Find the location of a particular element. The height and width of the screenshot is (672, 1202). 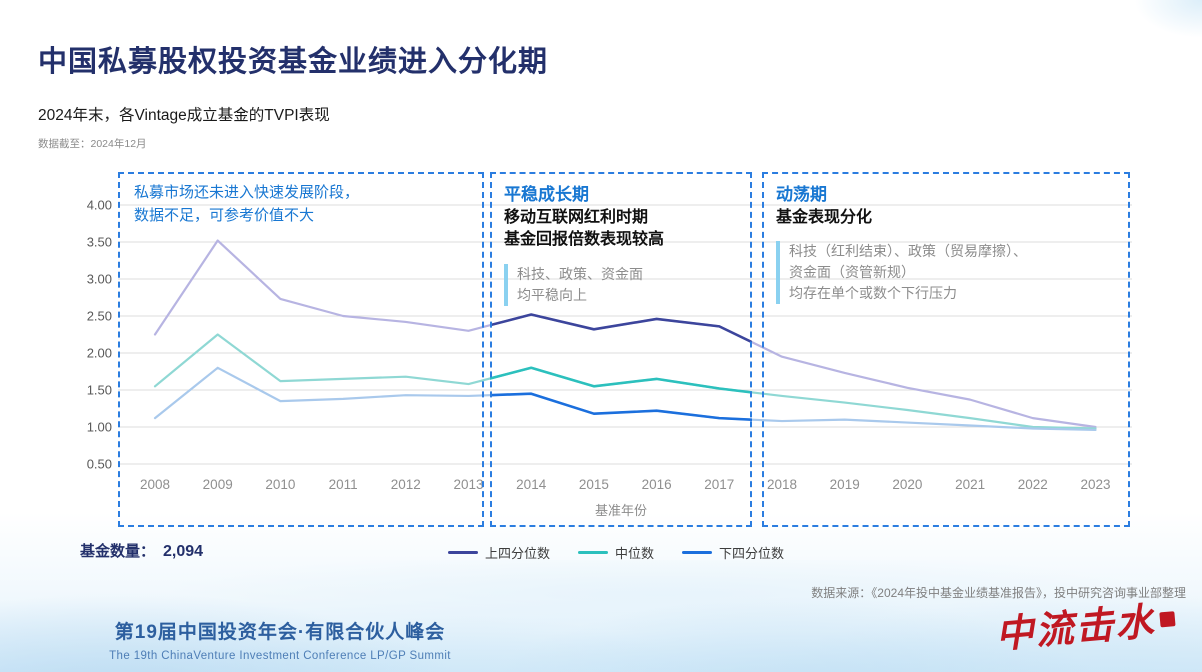

growth-phase-note: 科技、政策、资金面 均平稳向上 is located at coordinates (627, 284).